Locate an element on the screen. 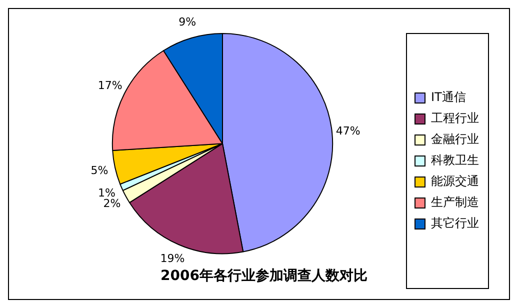 This screenshot has height=306, width=518. legend-label: 生产制造 is located at coordinates (455, 202).